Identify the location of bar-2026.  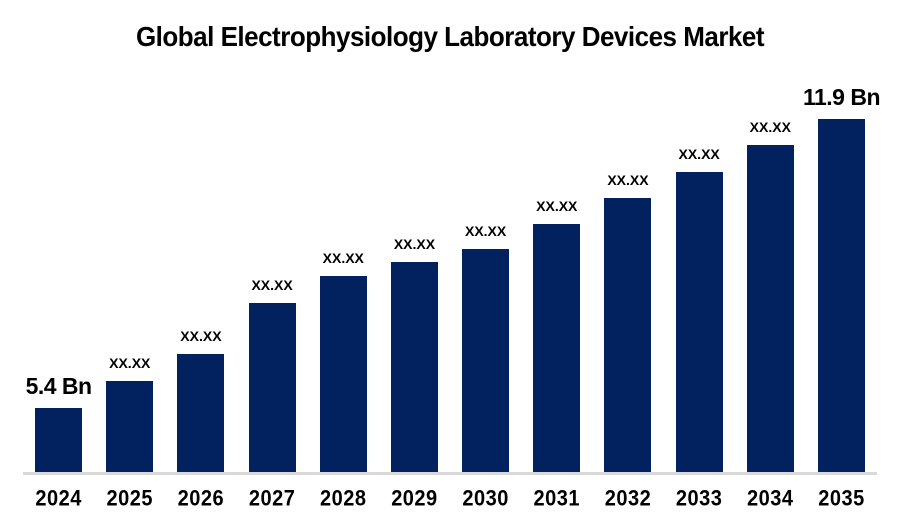
(201, 413).